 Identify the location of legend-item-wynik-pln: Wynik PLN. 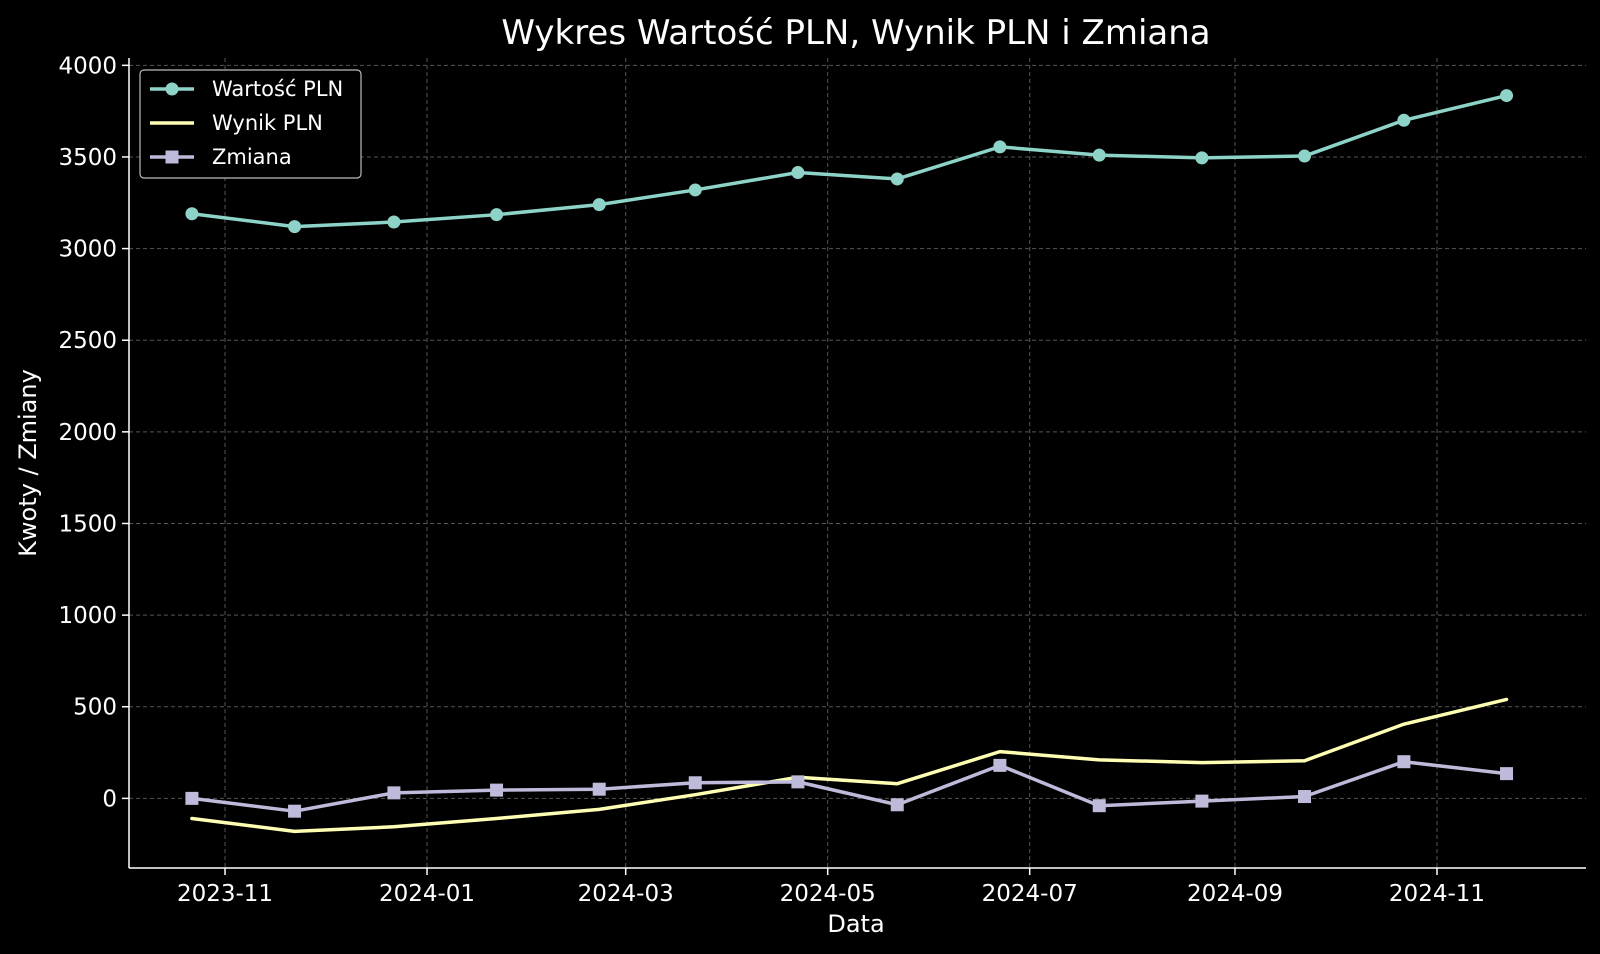
(236, 123).